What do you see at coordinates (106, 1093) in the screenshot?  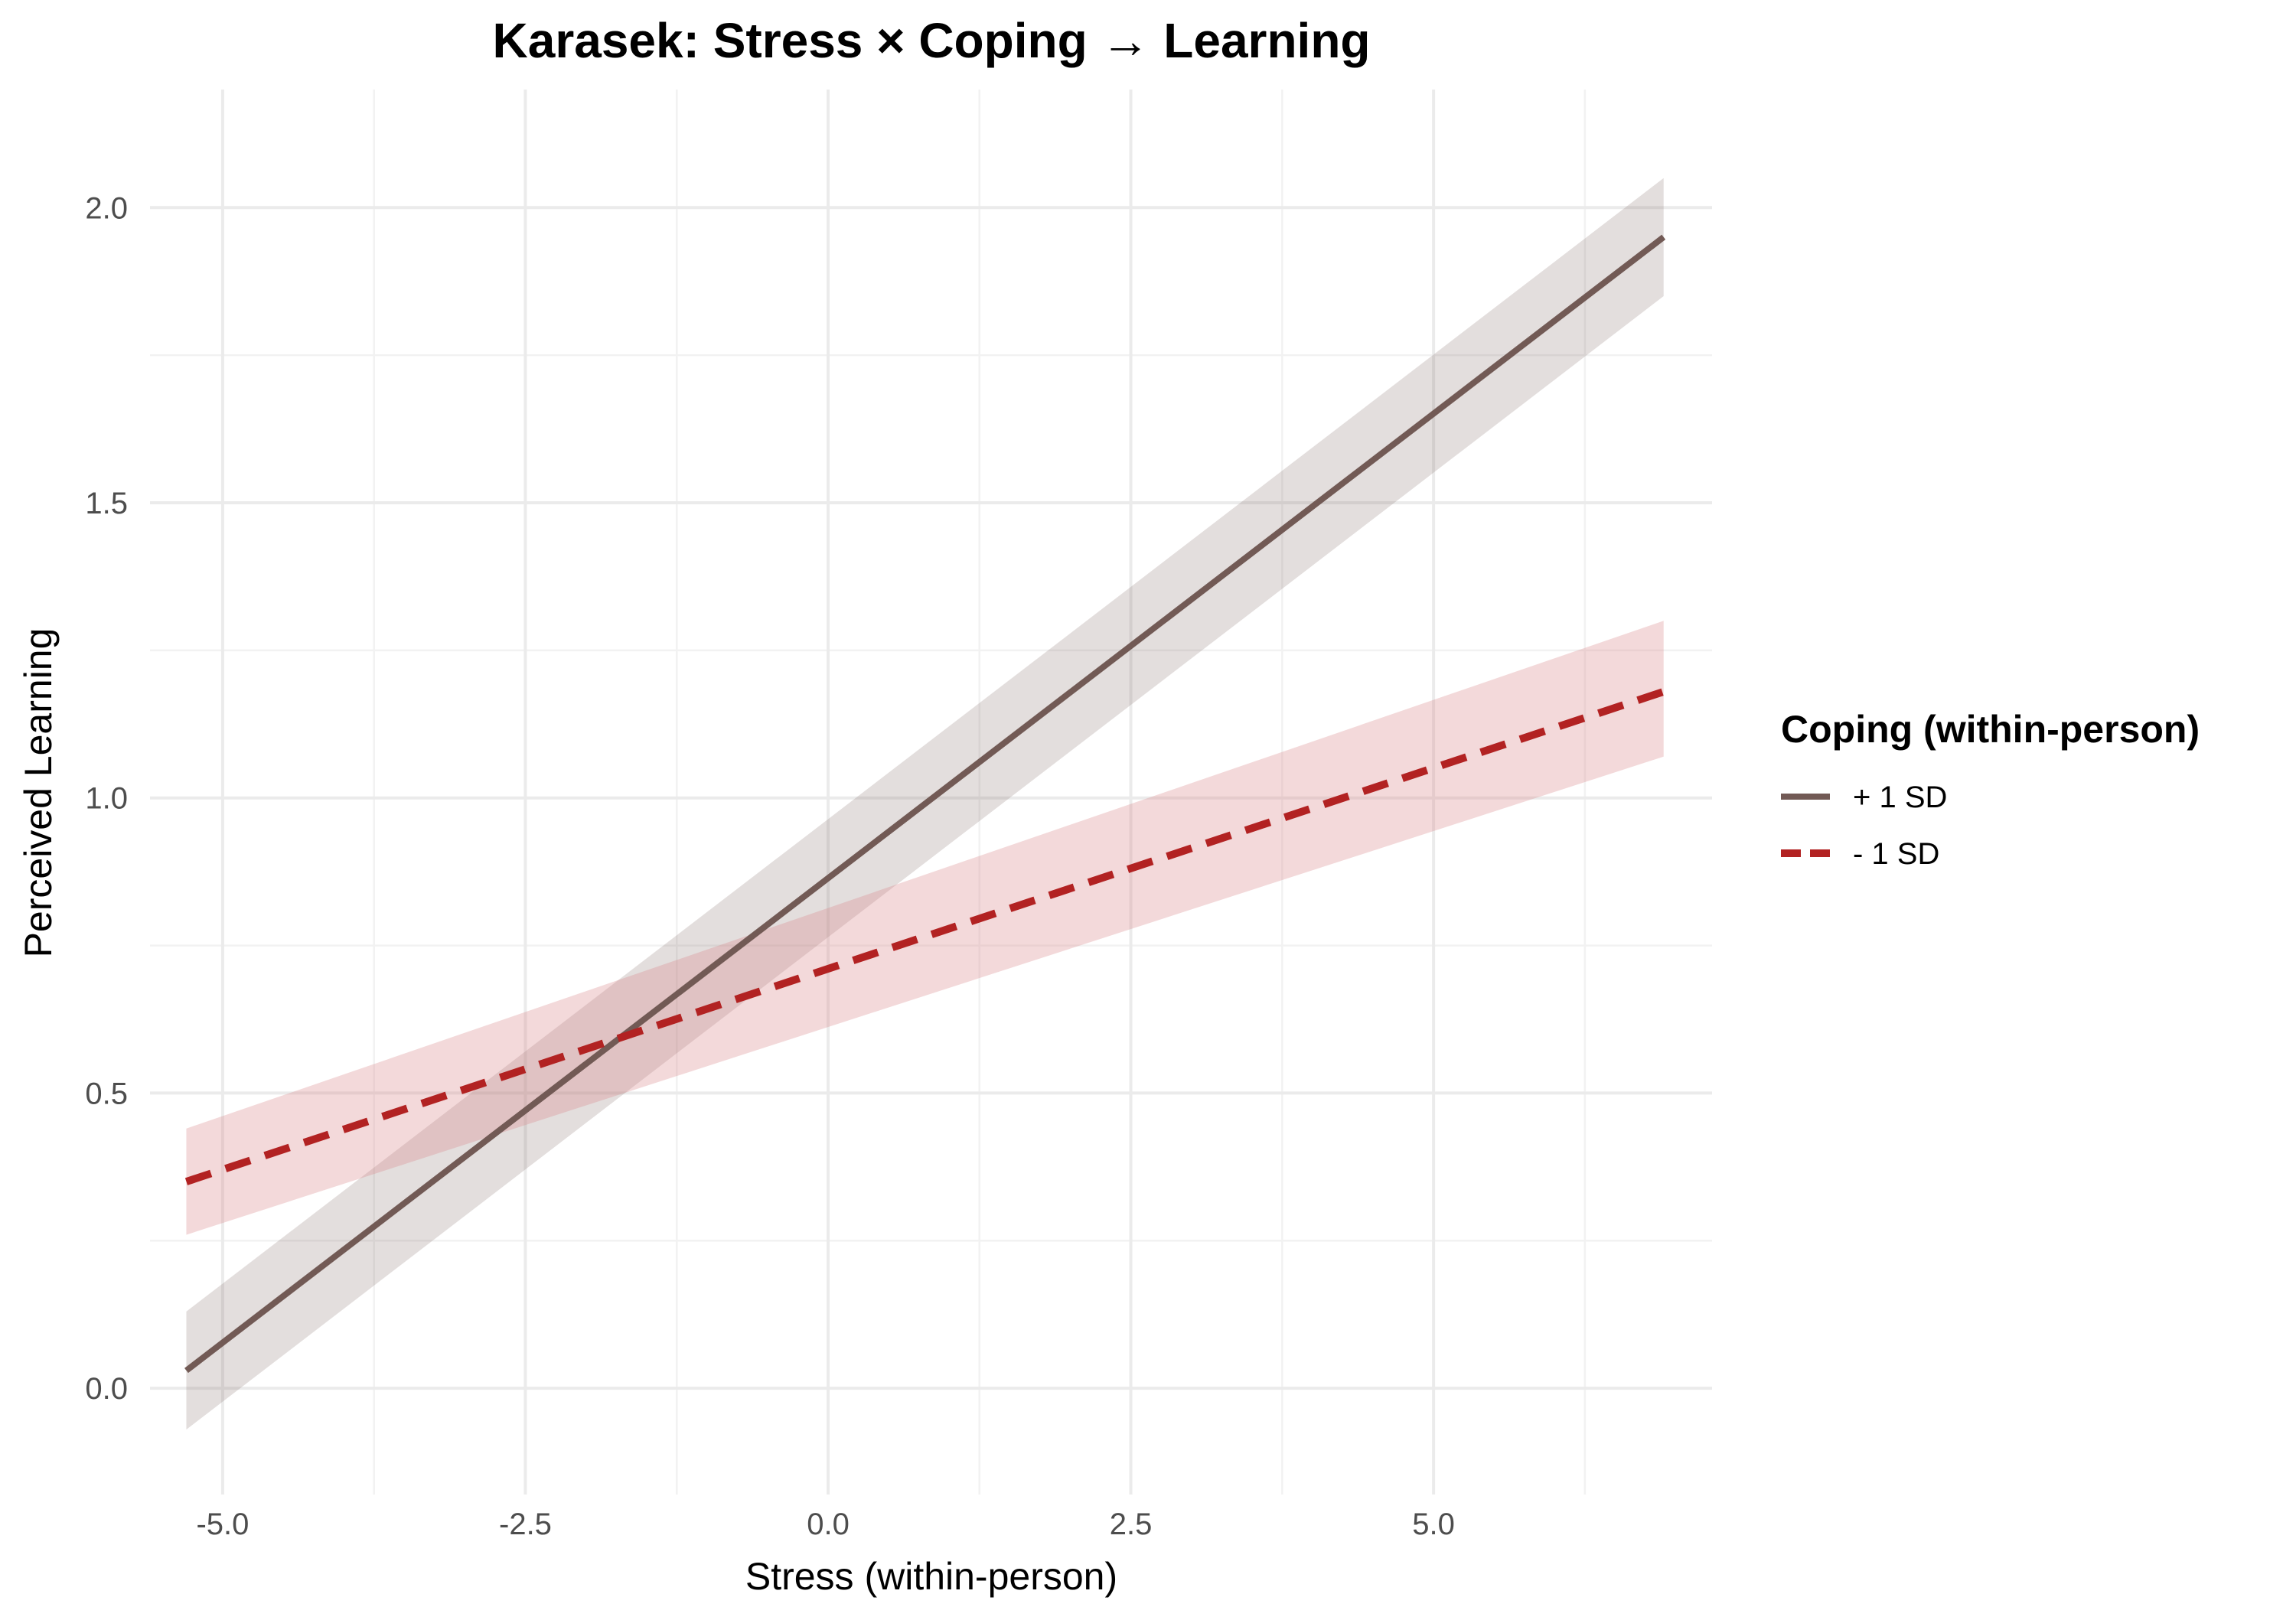 I see `y-tick-label: 0.5` at bounding box center [106, 1093].